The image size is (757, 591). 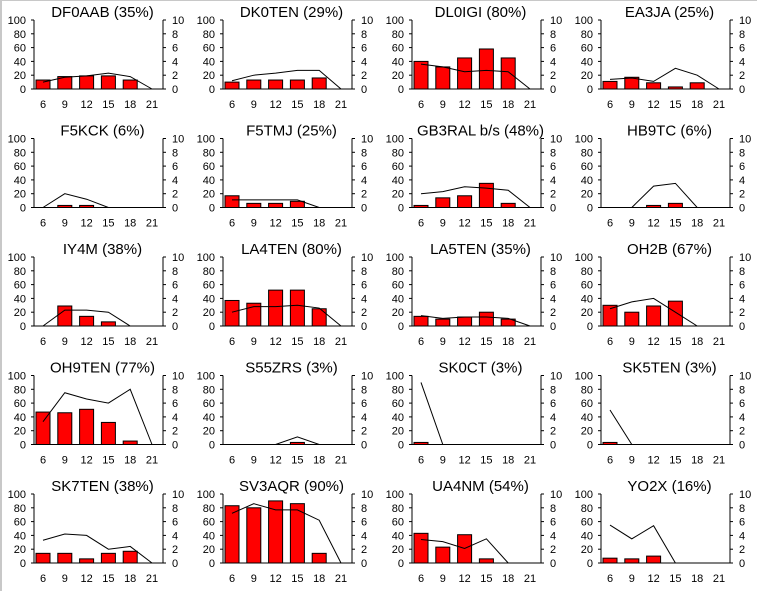 I want to click on chart-title: OH9TEN (77%), so click(x=102, y=368).